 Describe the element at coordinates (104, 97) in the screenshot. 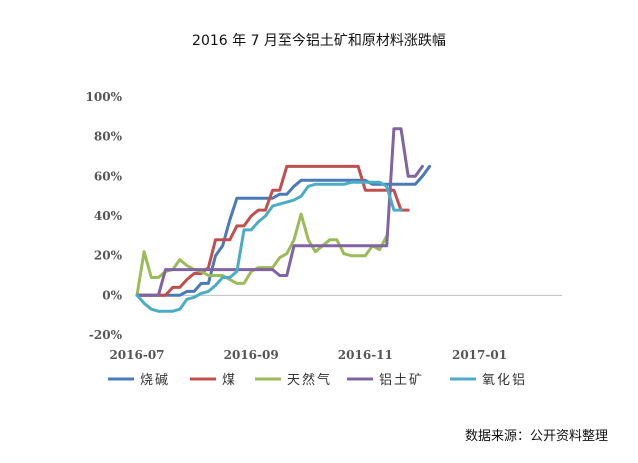

I see `y-tick-label: 100%` at that location.